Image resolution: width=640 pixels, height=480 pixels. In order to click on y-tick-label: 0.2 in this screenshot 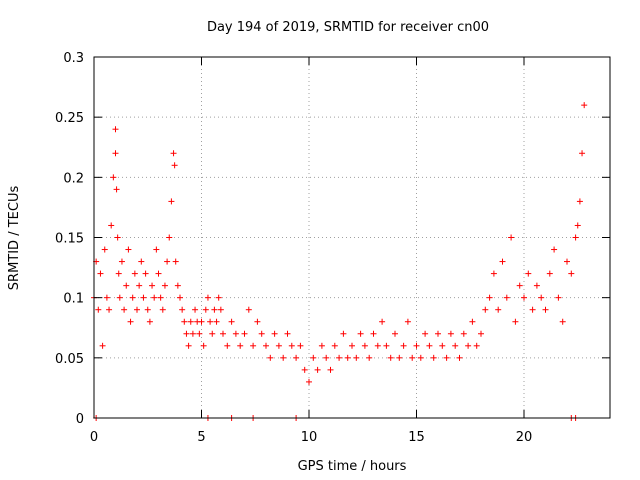, I will do `click(73, 178)`.